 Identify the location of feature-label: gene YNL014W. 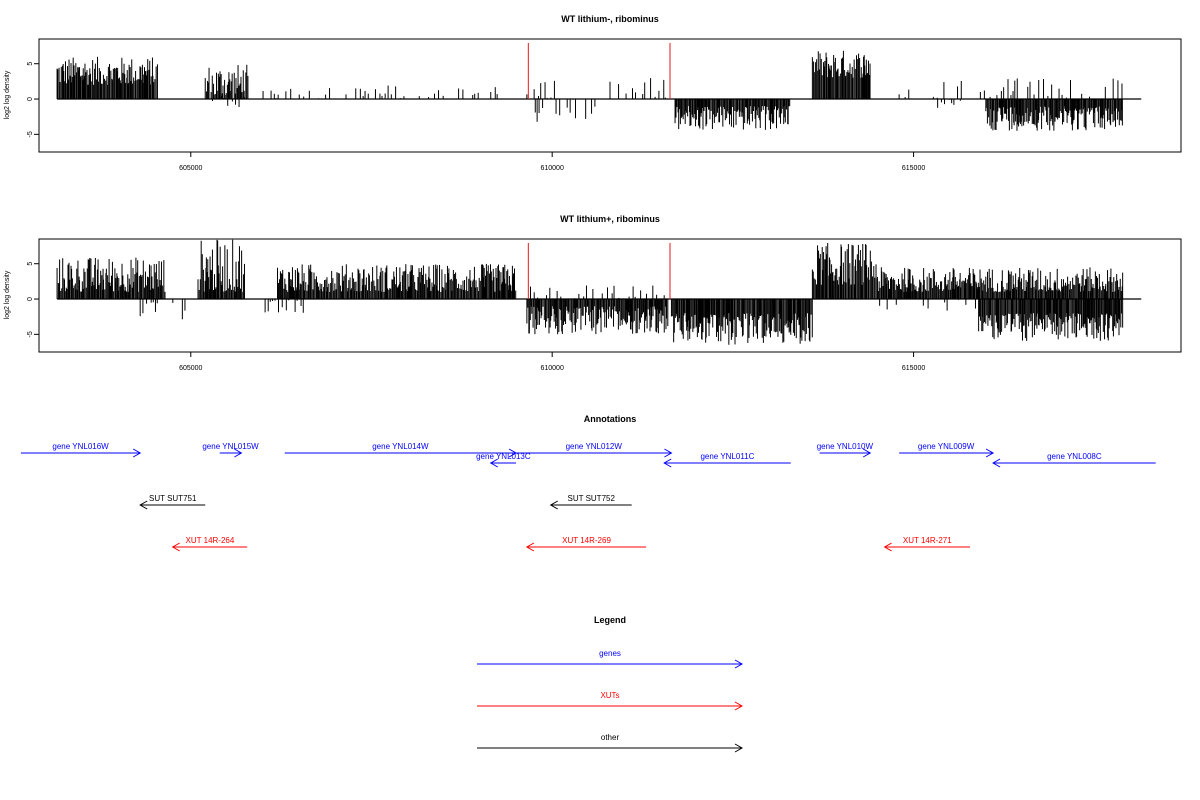
(400, 446).